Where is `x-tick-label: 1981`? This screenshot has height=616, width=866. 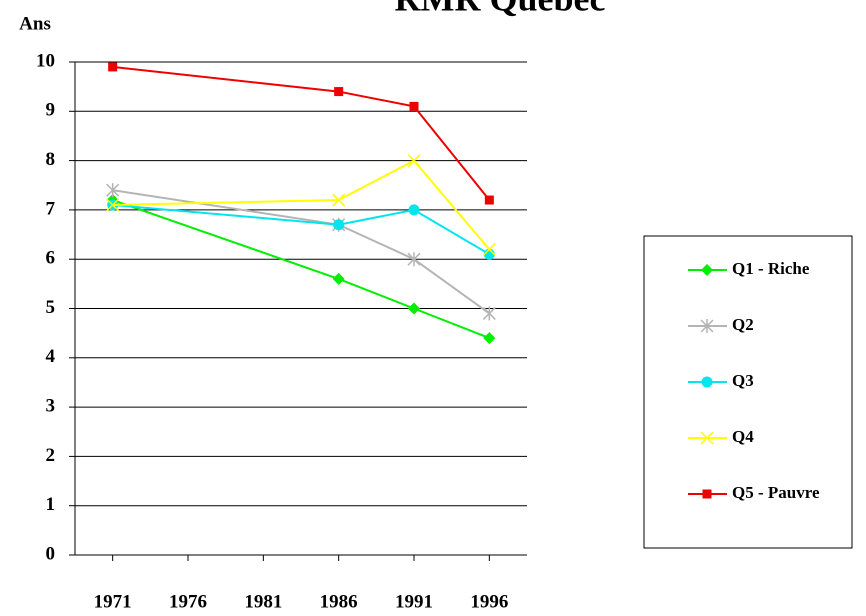 x-tick-label: 1981 is located at coordinates (263, 601).